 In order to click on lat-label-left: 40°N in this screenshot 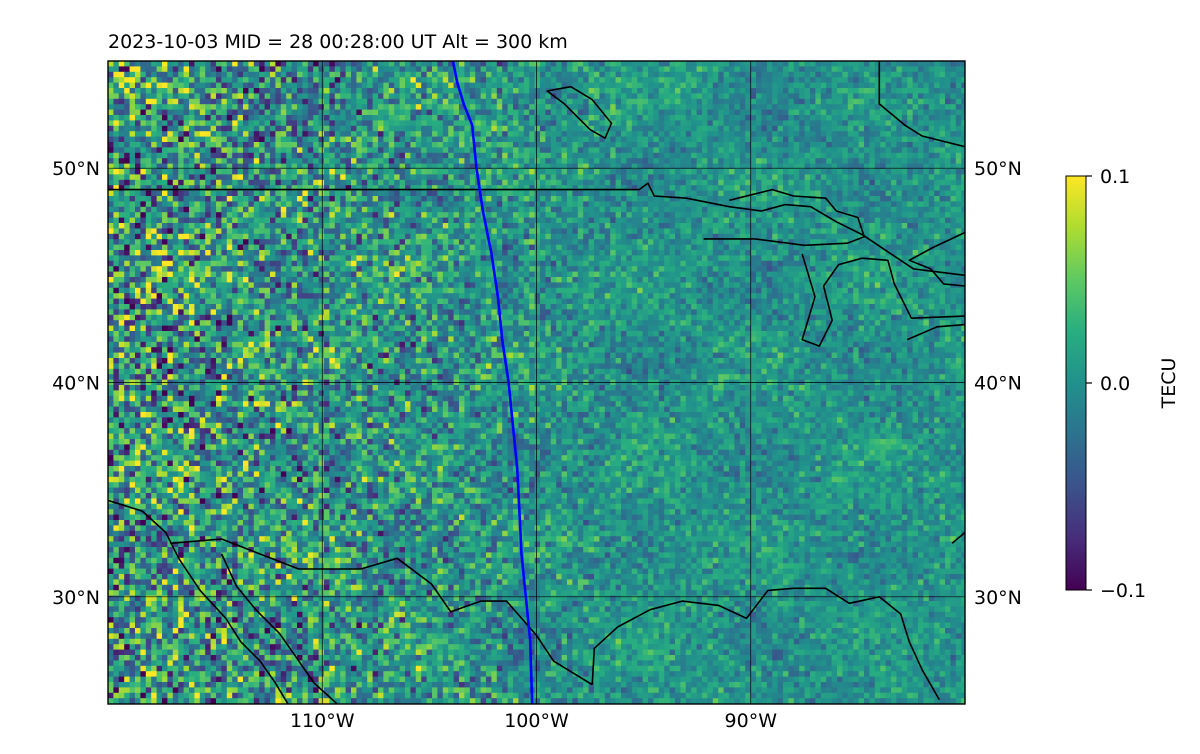, I will do `click(76, 384)`.